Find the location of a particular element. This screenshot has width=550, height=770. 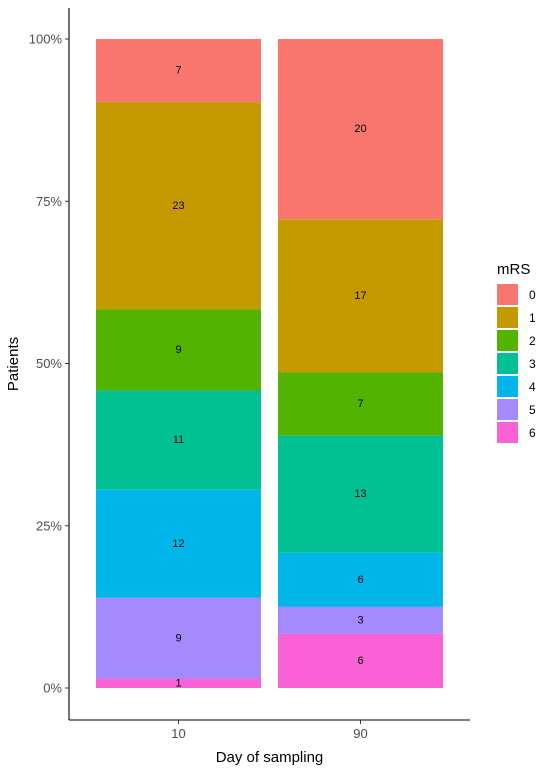

segment-label-day-90-mrs-2: 7 is located at coordinates (360, 404).